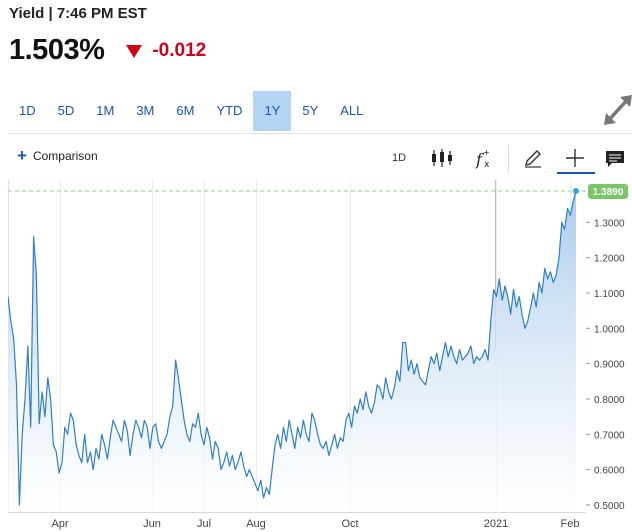 This screenshot has height=532, width=632. Describe the element at coordinates (204, 524) in the screenshot. I see `x-tick-label: Jul` at that location.